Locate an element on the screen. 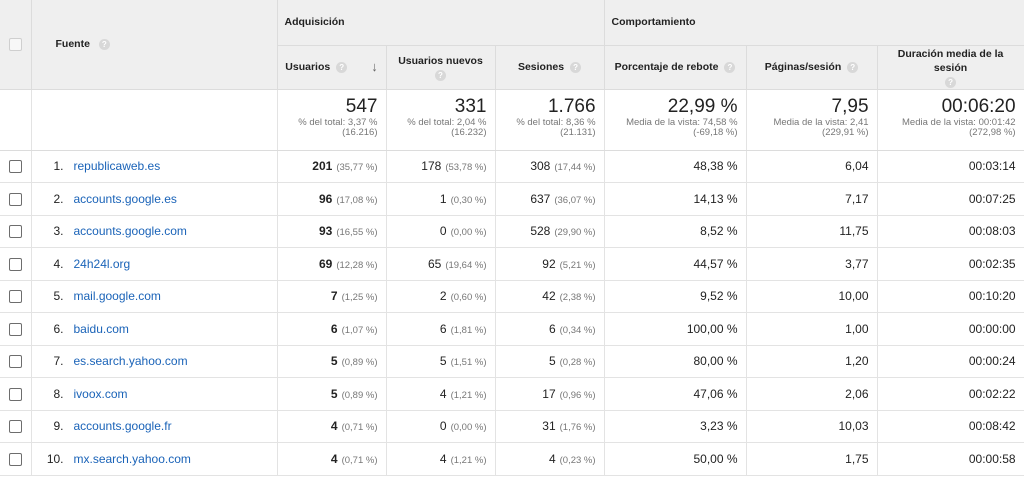 The image size is (1024, 478). source-link: mail.google.com is located at coordinates (117, 296).